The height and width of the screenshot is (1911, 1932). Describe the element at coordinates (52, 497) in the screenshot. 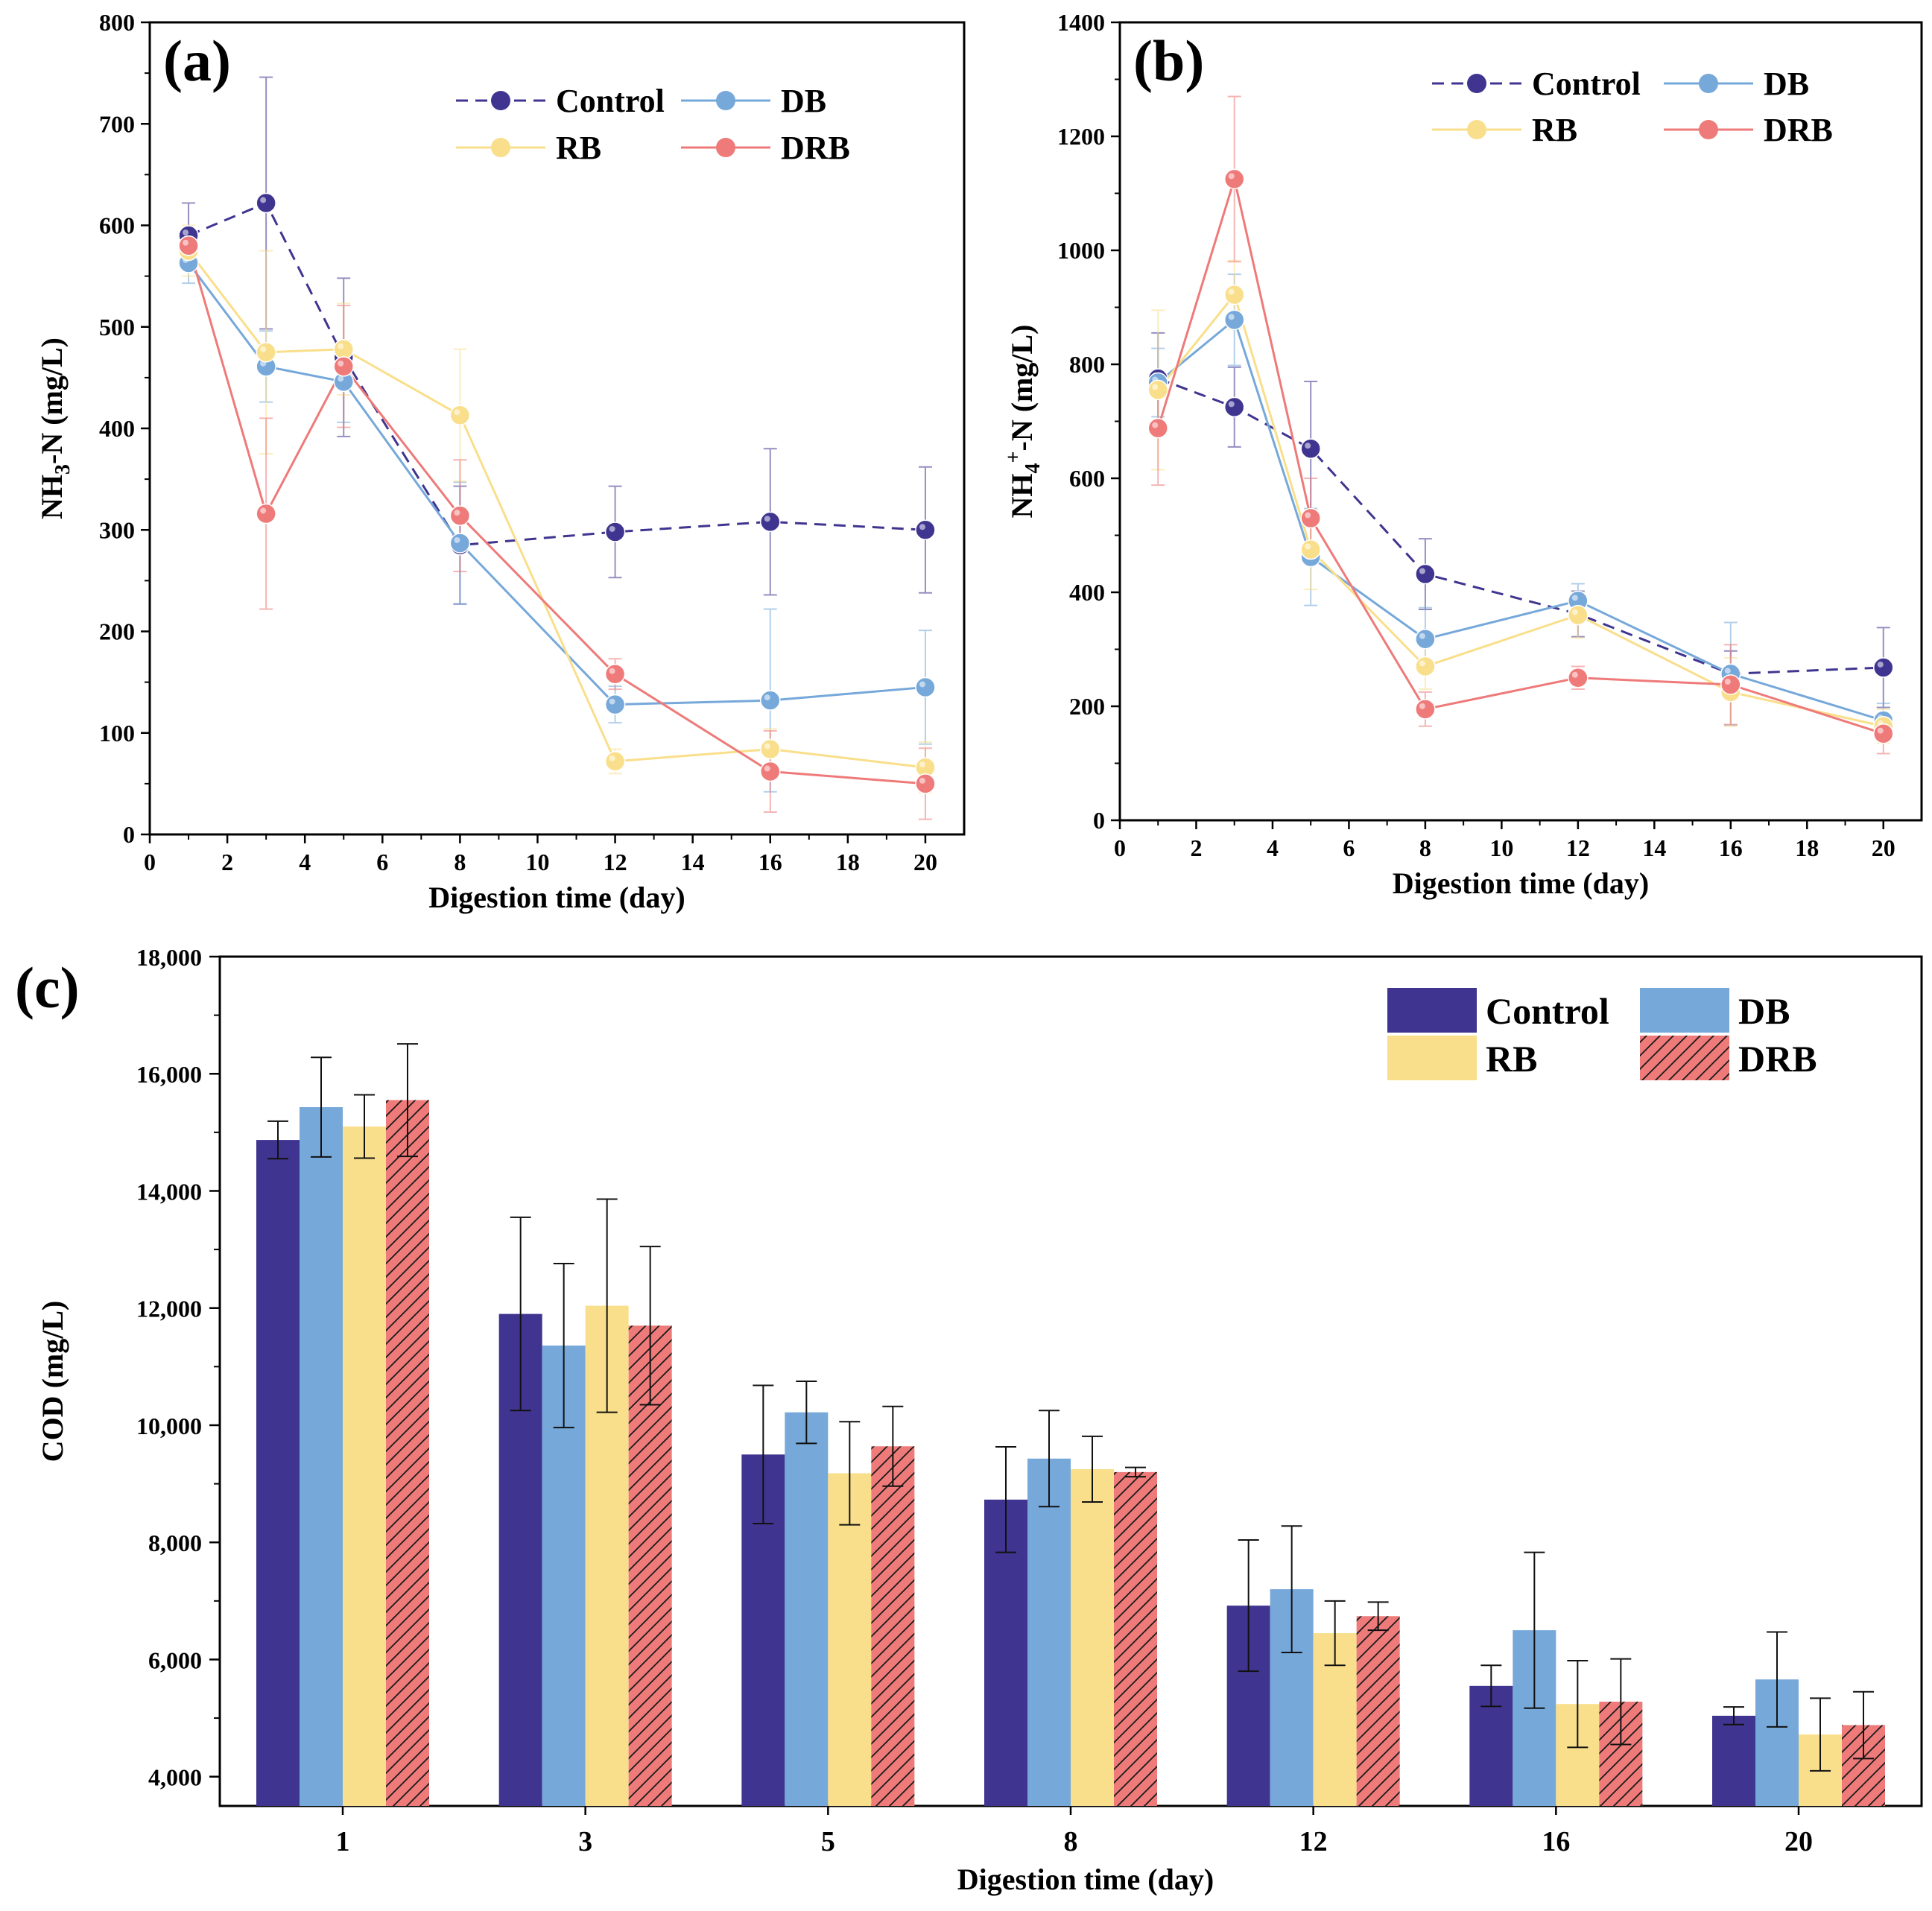

I see `y-axis-title-part: NH` at that location.